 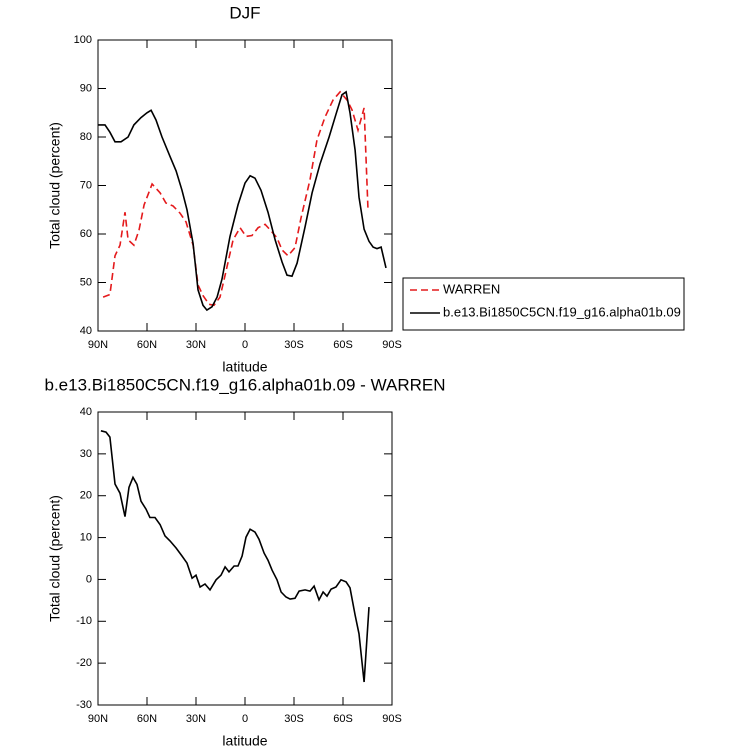 What do you see at coordinates (83, 40) in the screenshot?
I see `y-tick-label: 100` at bounding box center [83, 40].